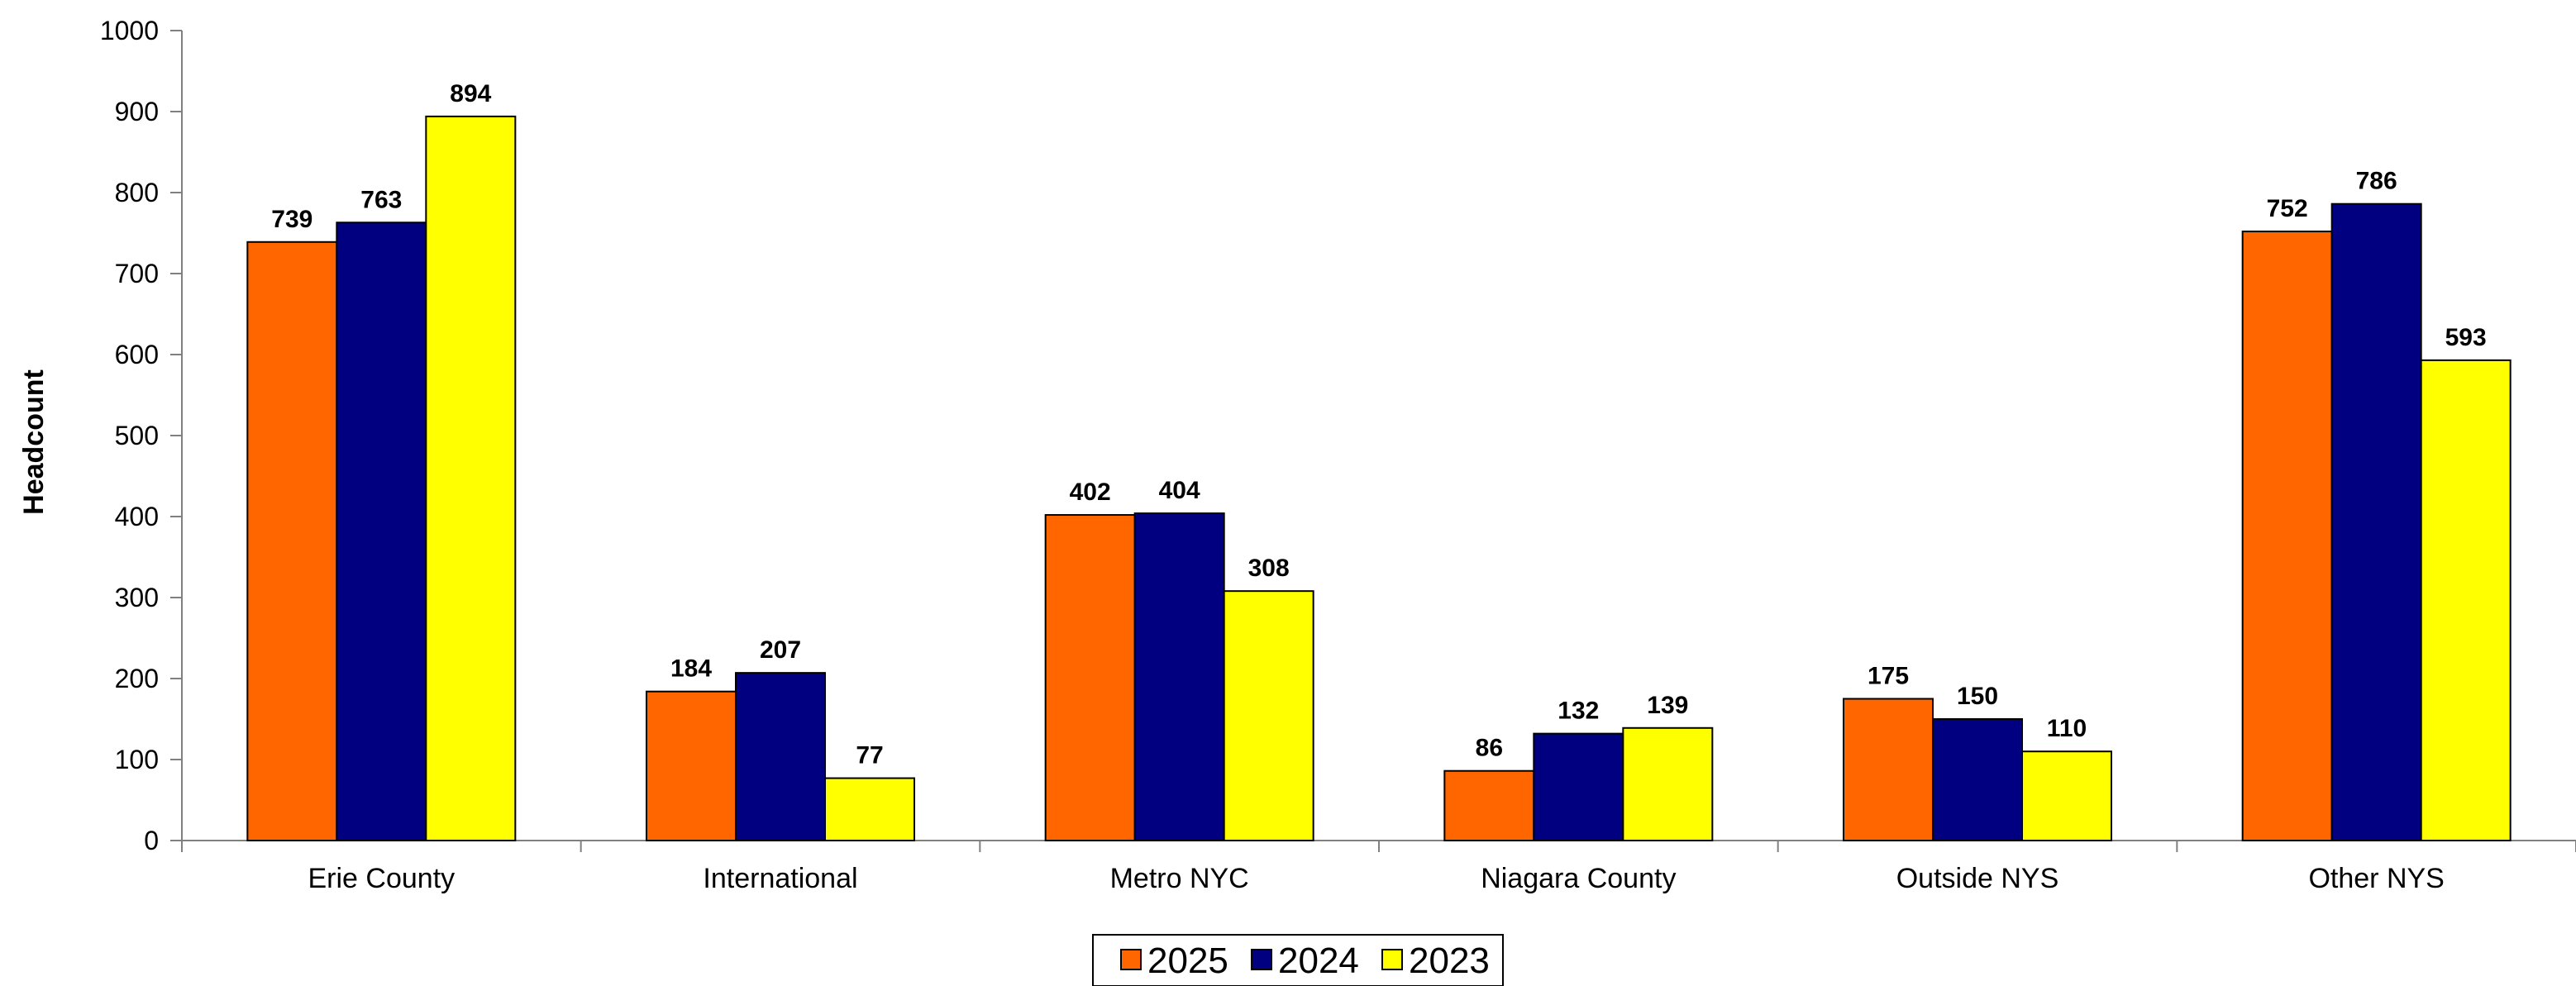 The image size is (2576, 986). What do you see at coordinates (1090, 677) in the screenshot?
I see `bar-2025-metro-nyc` at bounding box center [1090, 677].